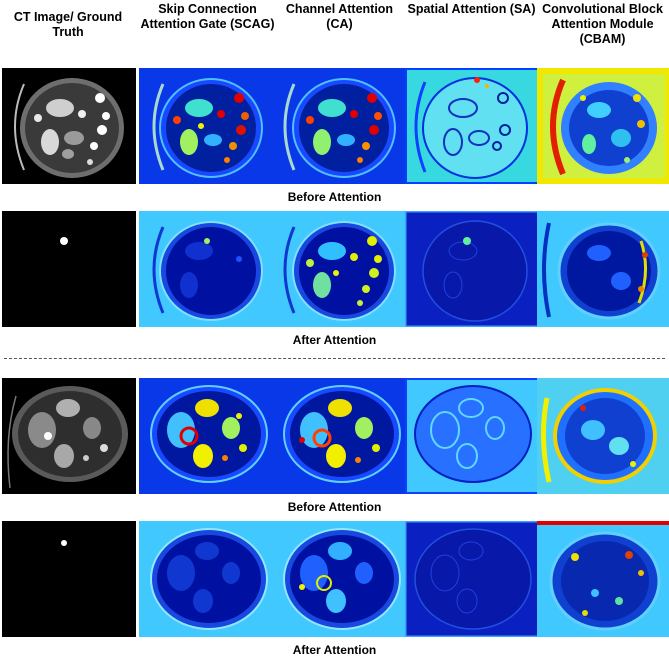 The image size is (669, 657). Describe the element at coordinates (472, 126) in the screenshot. I see `sa-map-case1-before` at that location.